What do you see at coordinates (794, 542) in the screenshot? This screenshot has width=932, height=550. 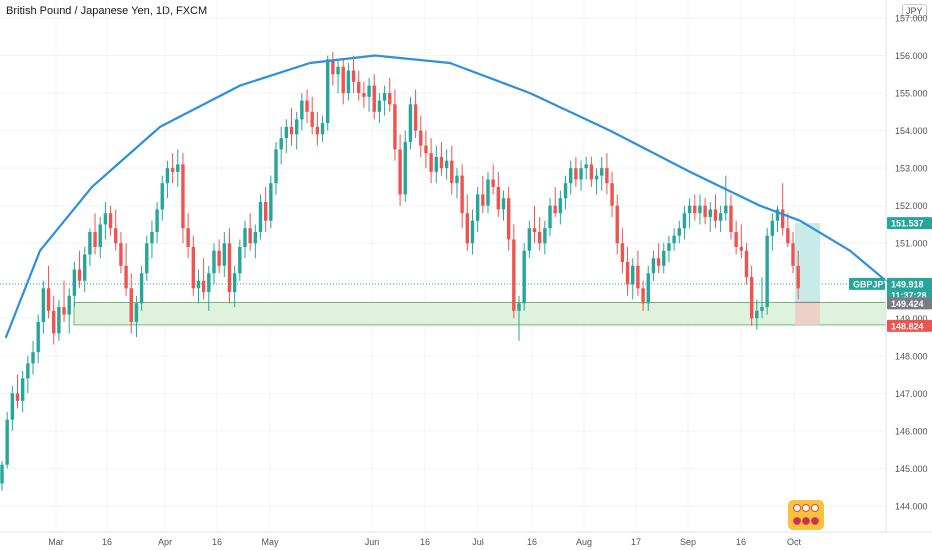 I see `x-tick-label: Oct` at bounding box center [794, 542].